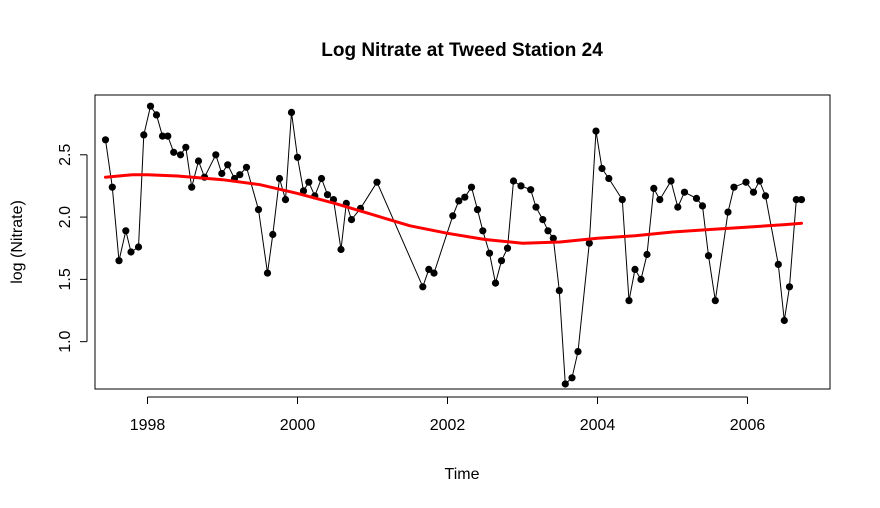  What do you see at coordinates (448, 415) in the screenshot?
I see `x-axis: 1998 2000 2002 2004 2006` at bounding box center [448, 415].